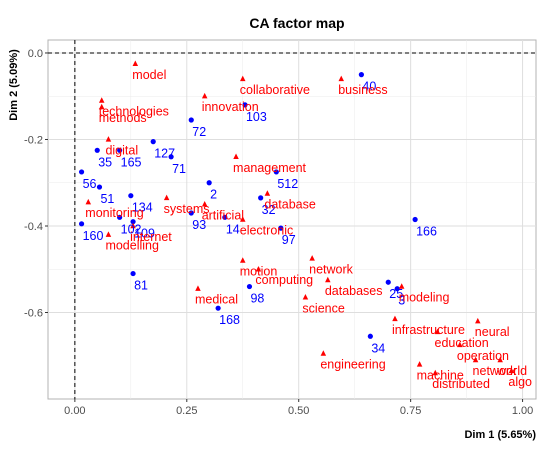 Image resolution: width=545 pixels, height=458 pixels. Describe the element at coordinates (107, 199) in the screenshot. I see `row-point-label: 51` at that location.